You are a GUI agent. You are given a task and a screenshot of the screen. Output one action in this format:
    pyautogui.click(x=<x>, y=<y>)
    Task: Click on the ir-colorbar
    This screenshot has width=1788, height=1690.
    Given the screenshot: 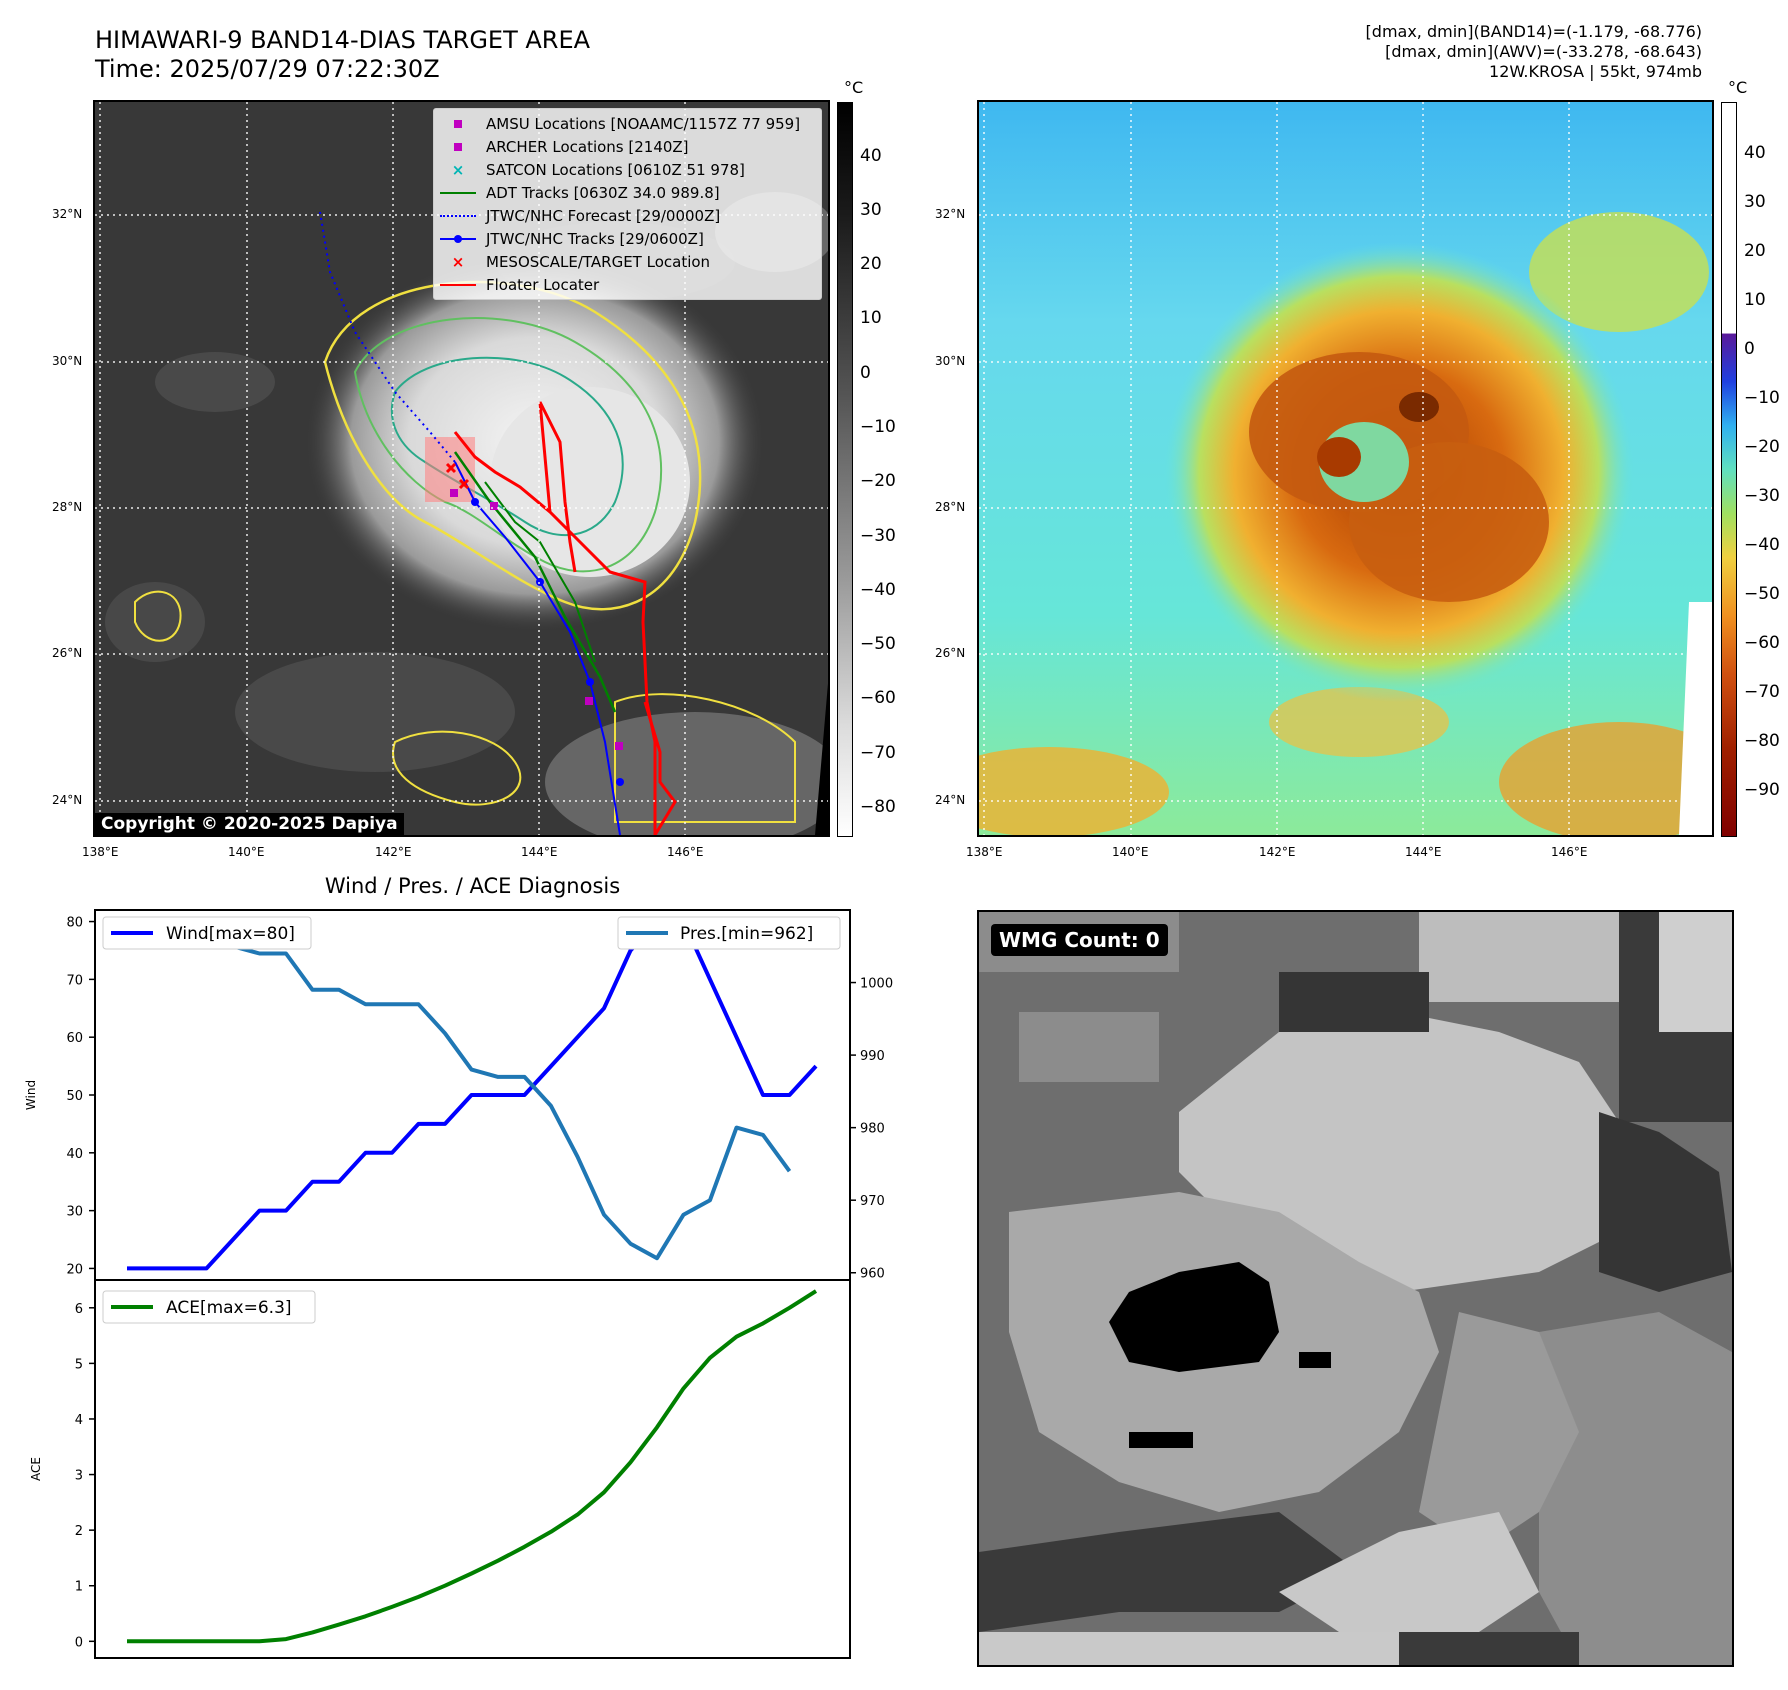 What is the action you would take?
    pyautogui.click(x=845, y=469)
    